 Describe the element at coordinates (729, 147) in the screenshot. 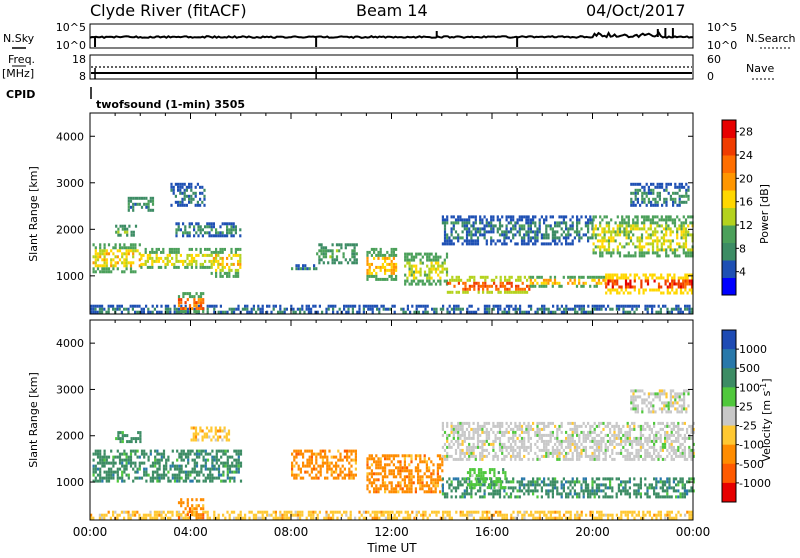

I see `power-colorbar-swatch` at that location.